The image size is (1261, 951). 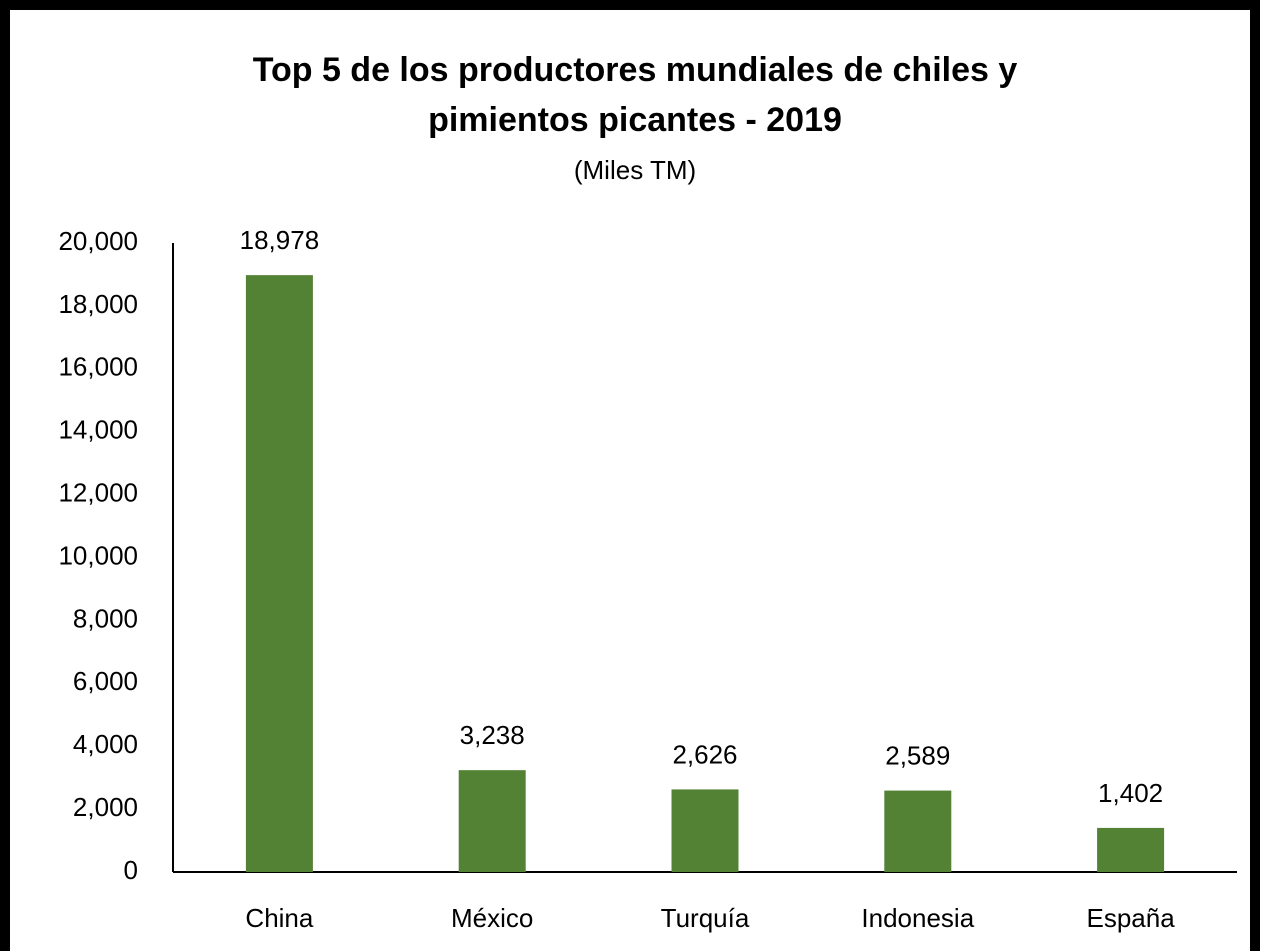 What do you see at coordinates (280, 240) in the screenshot?
I see `data-label: 18,978` at bounding box center [280, 240].